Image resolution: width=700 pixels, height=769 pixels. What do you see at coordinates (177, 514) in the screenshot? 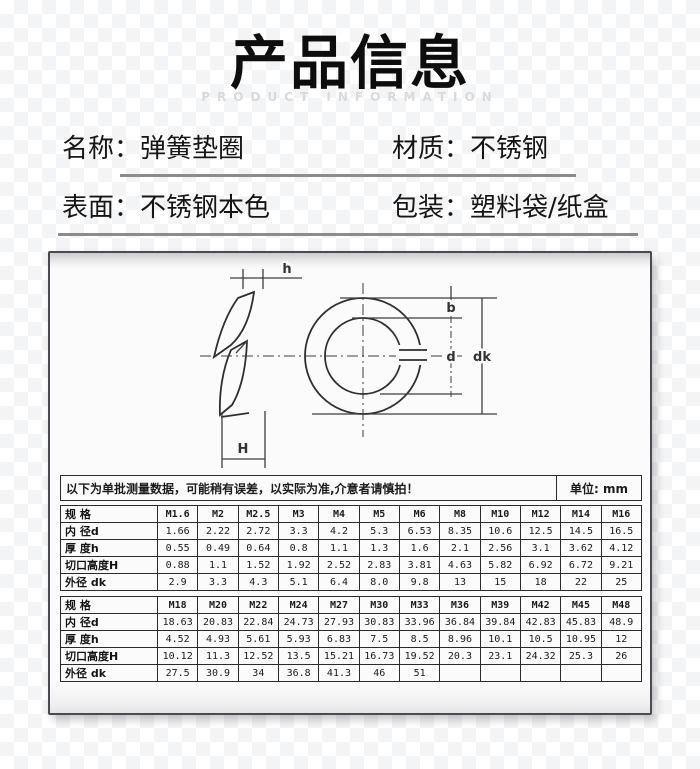
I see `spec-size-cell: M1.6` at bounding box center [177, 514].